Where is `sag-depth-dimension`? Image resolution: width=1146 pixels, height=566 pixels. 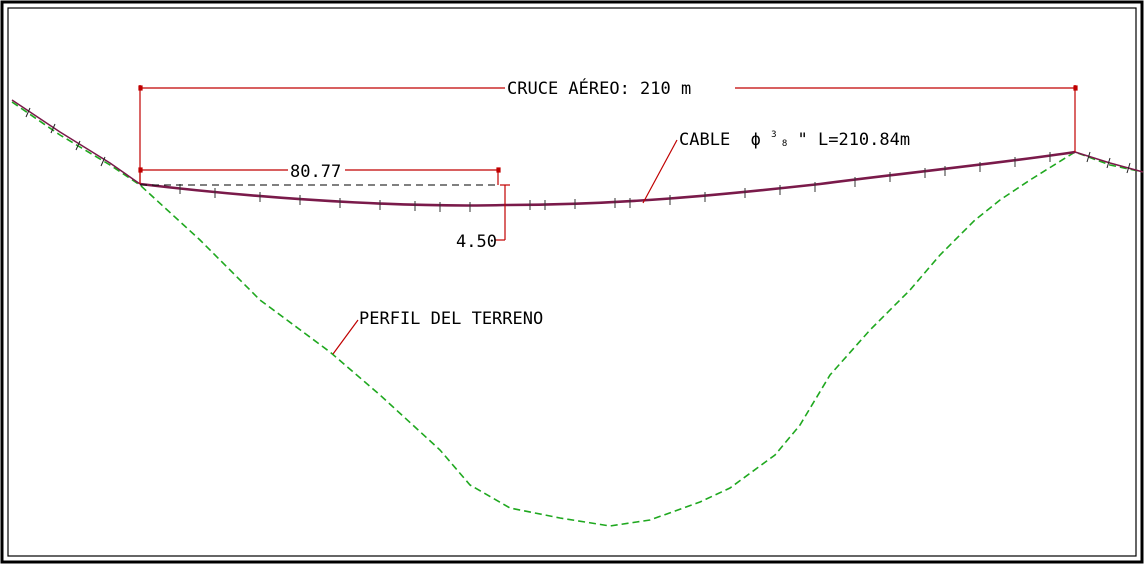 sag-depth-dimension is located at coordinates (502, 212).